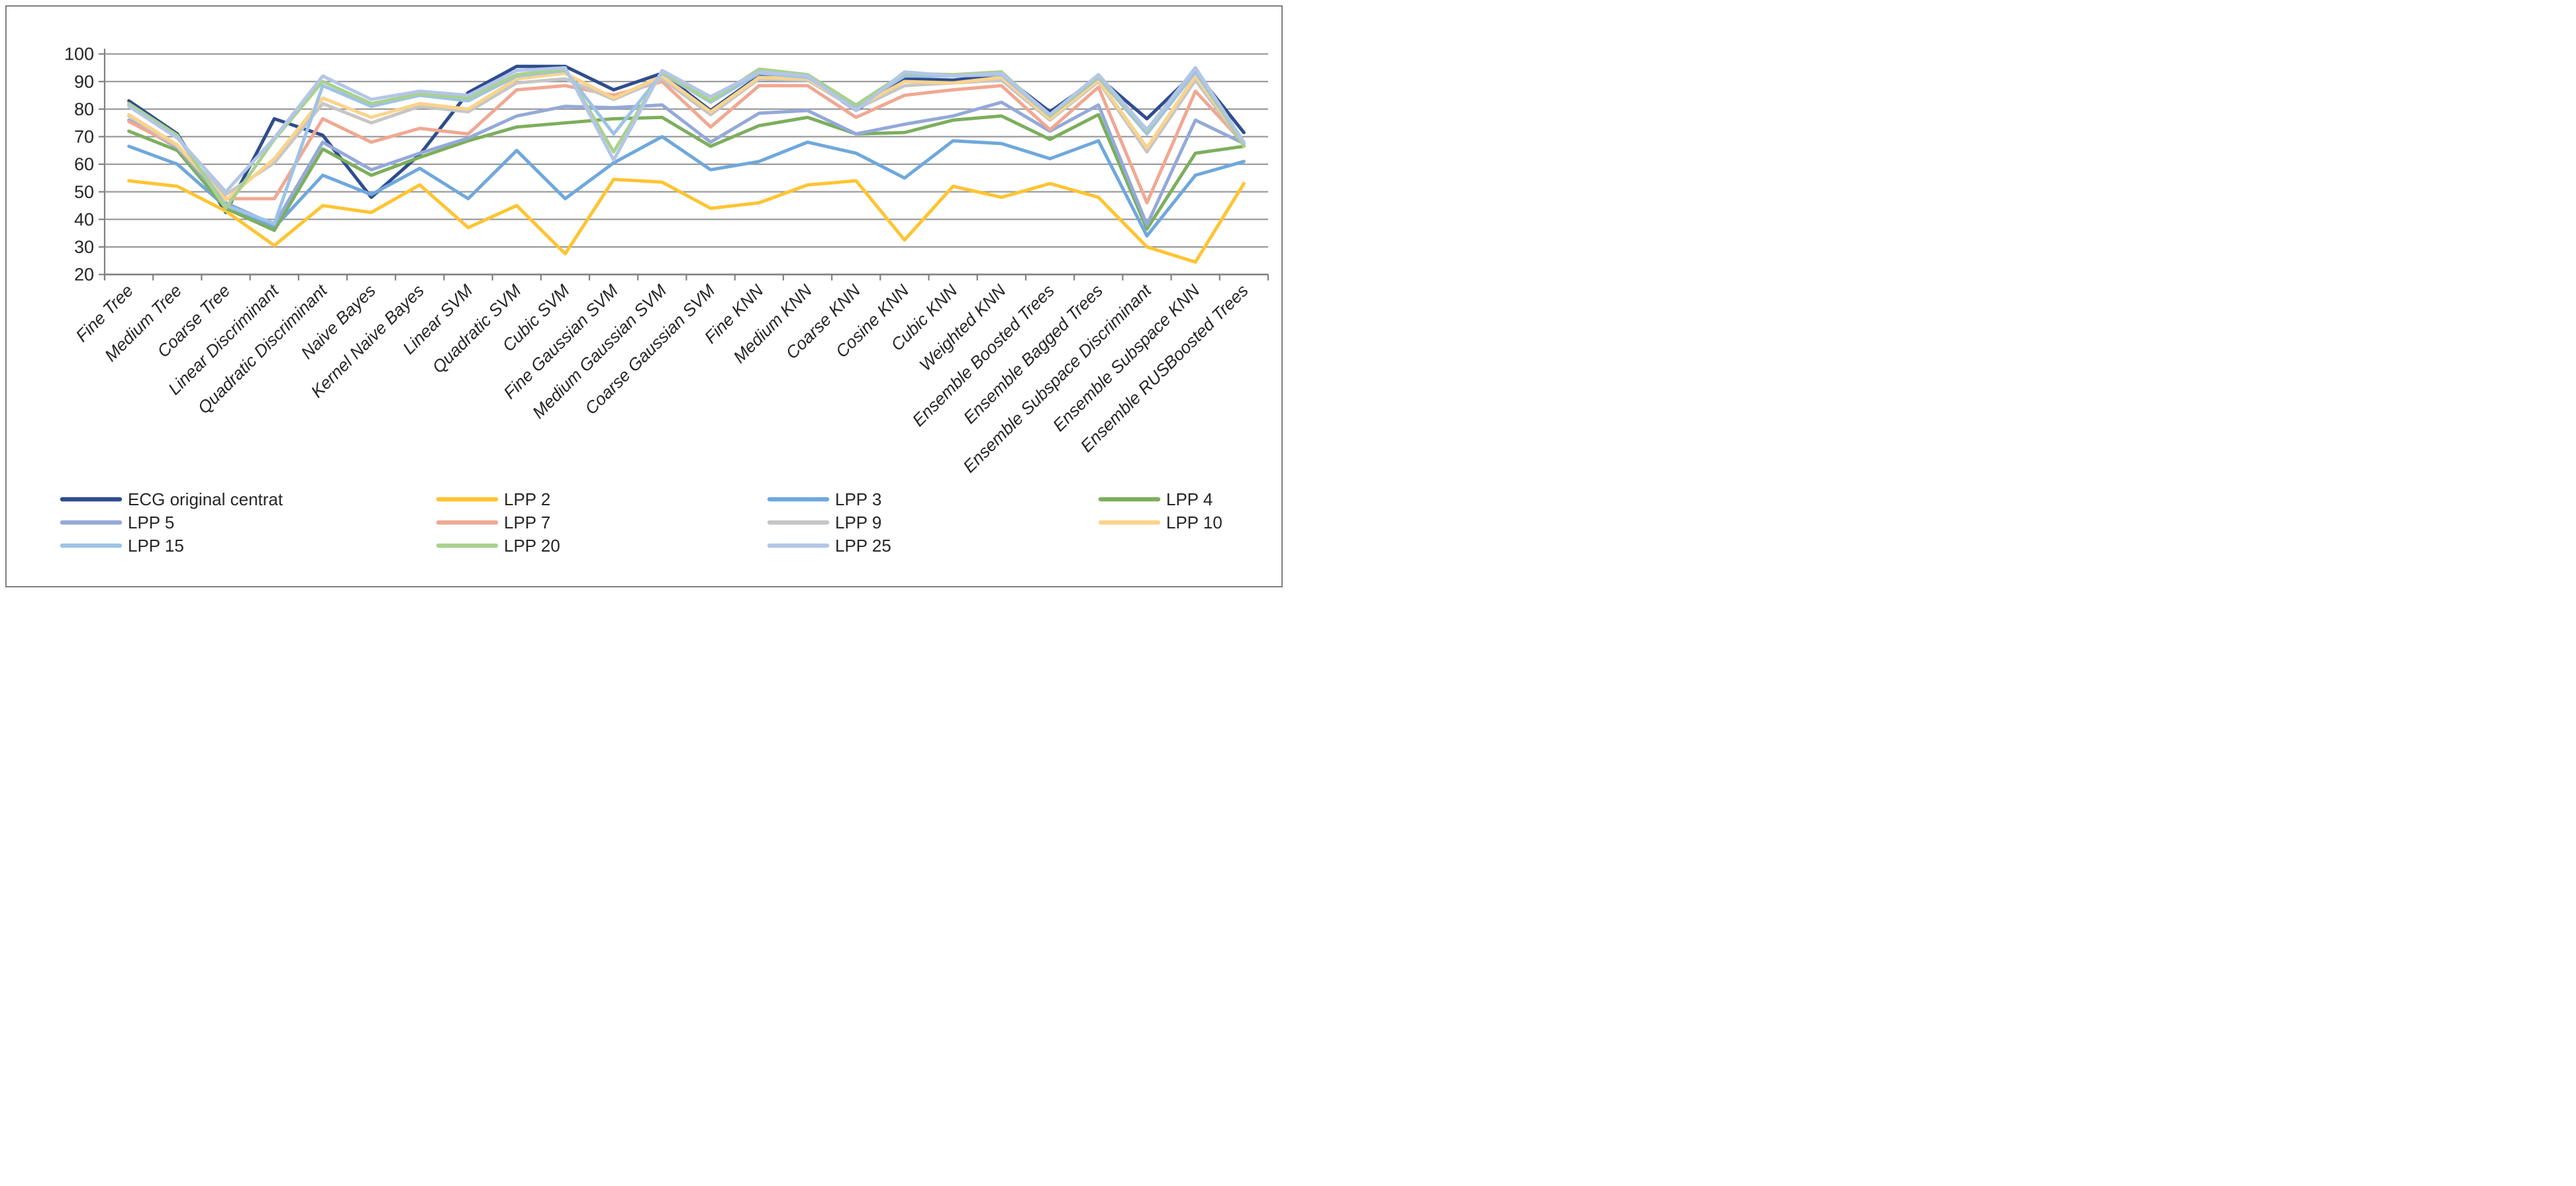 The image size is (2576, 1186). Describe the element at coordinates (532, 546) in the screenshot. I see `legend-label: LPP 20` at that location.